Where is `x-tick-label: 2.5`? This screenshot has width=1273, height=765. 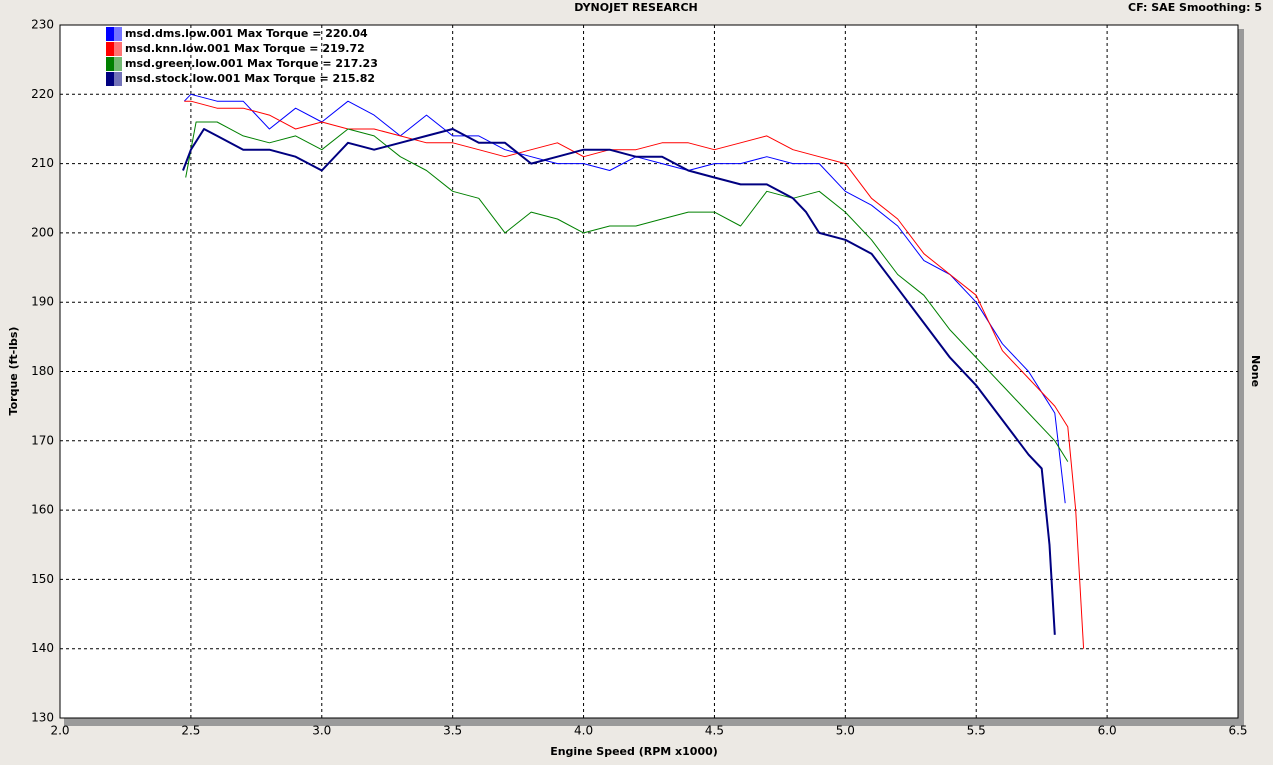
x-tick-label: 2.5 is located at coordinates (190, 731).